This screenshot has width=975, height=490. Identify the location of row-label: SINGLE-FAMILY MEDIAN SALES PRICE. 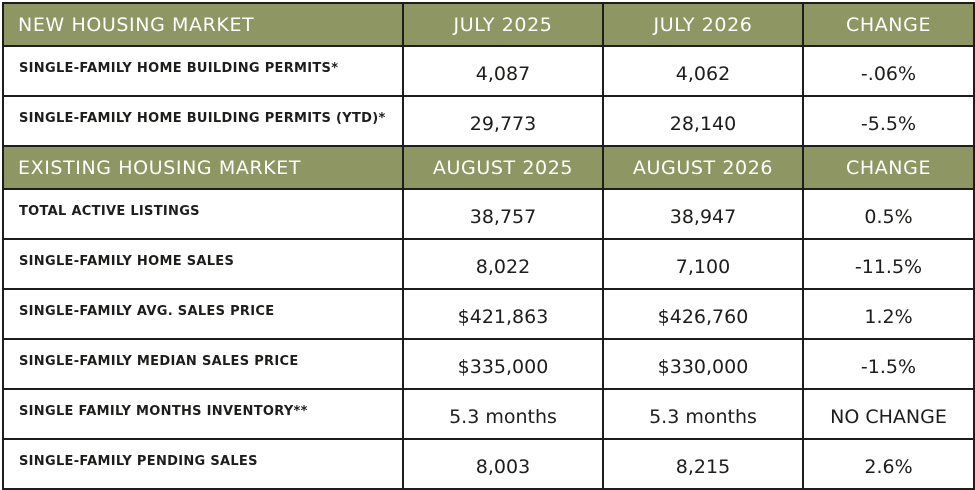
(203, 364).